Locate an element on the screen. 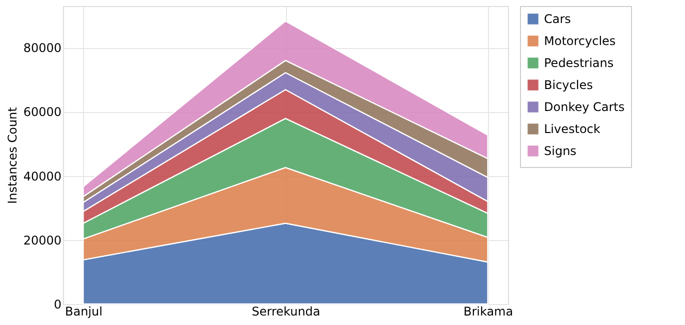 The height and width of the screenshot is (325, 685). legend-label: Cars is located at coordinates (557, 19).